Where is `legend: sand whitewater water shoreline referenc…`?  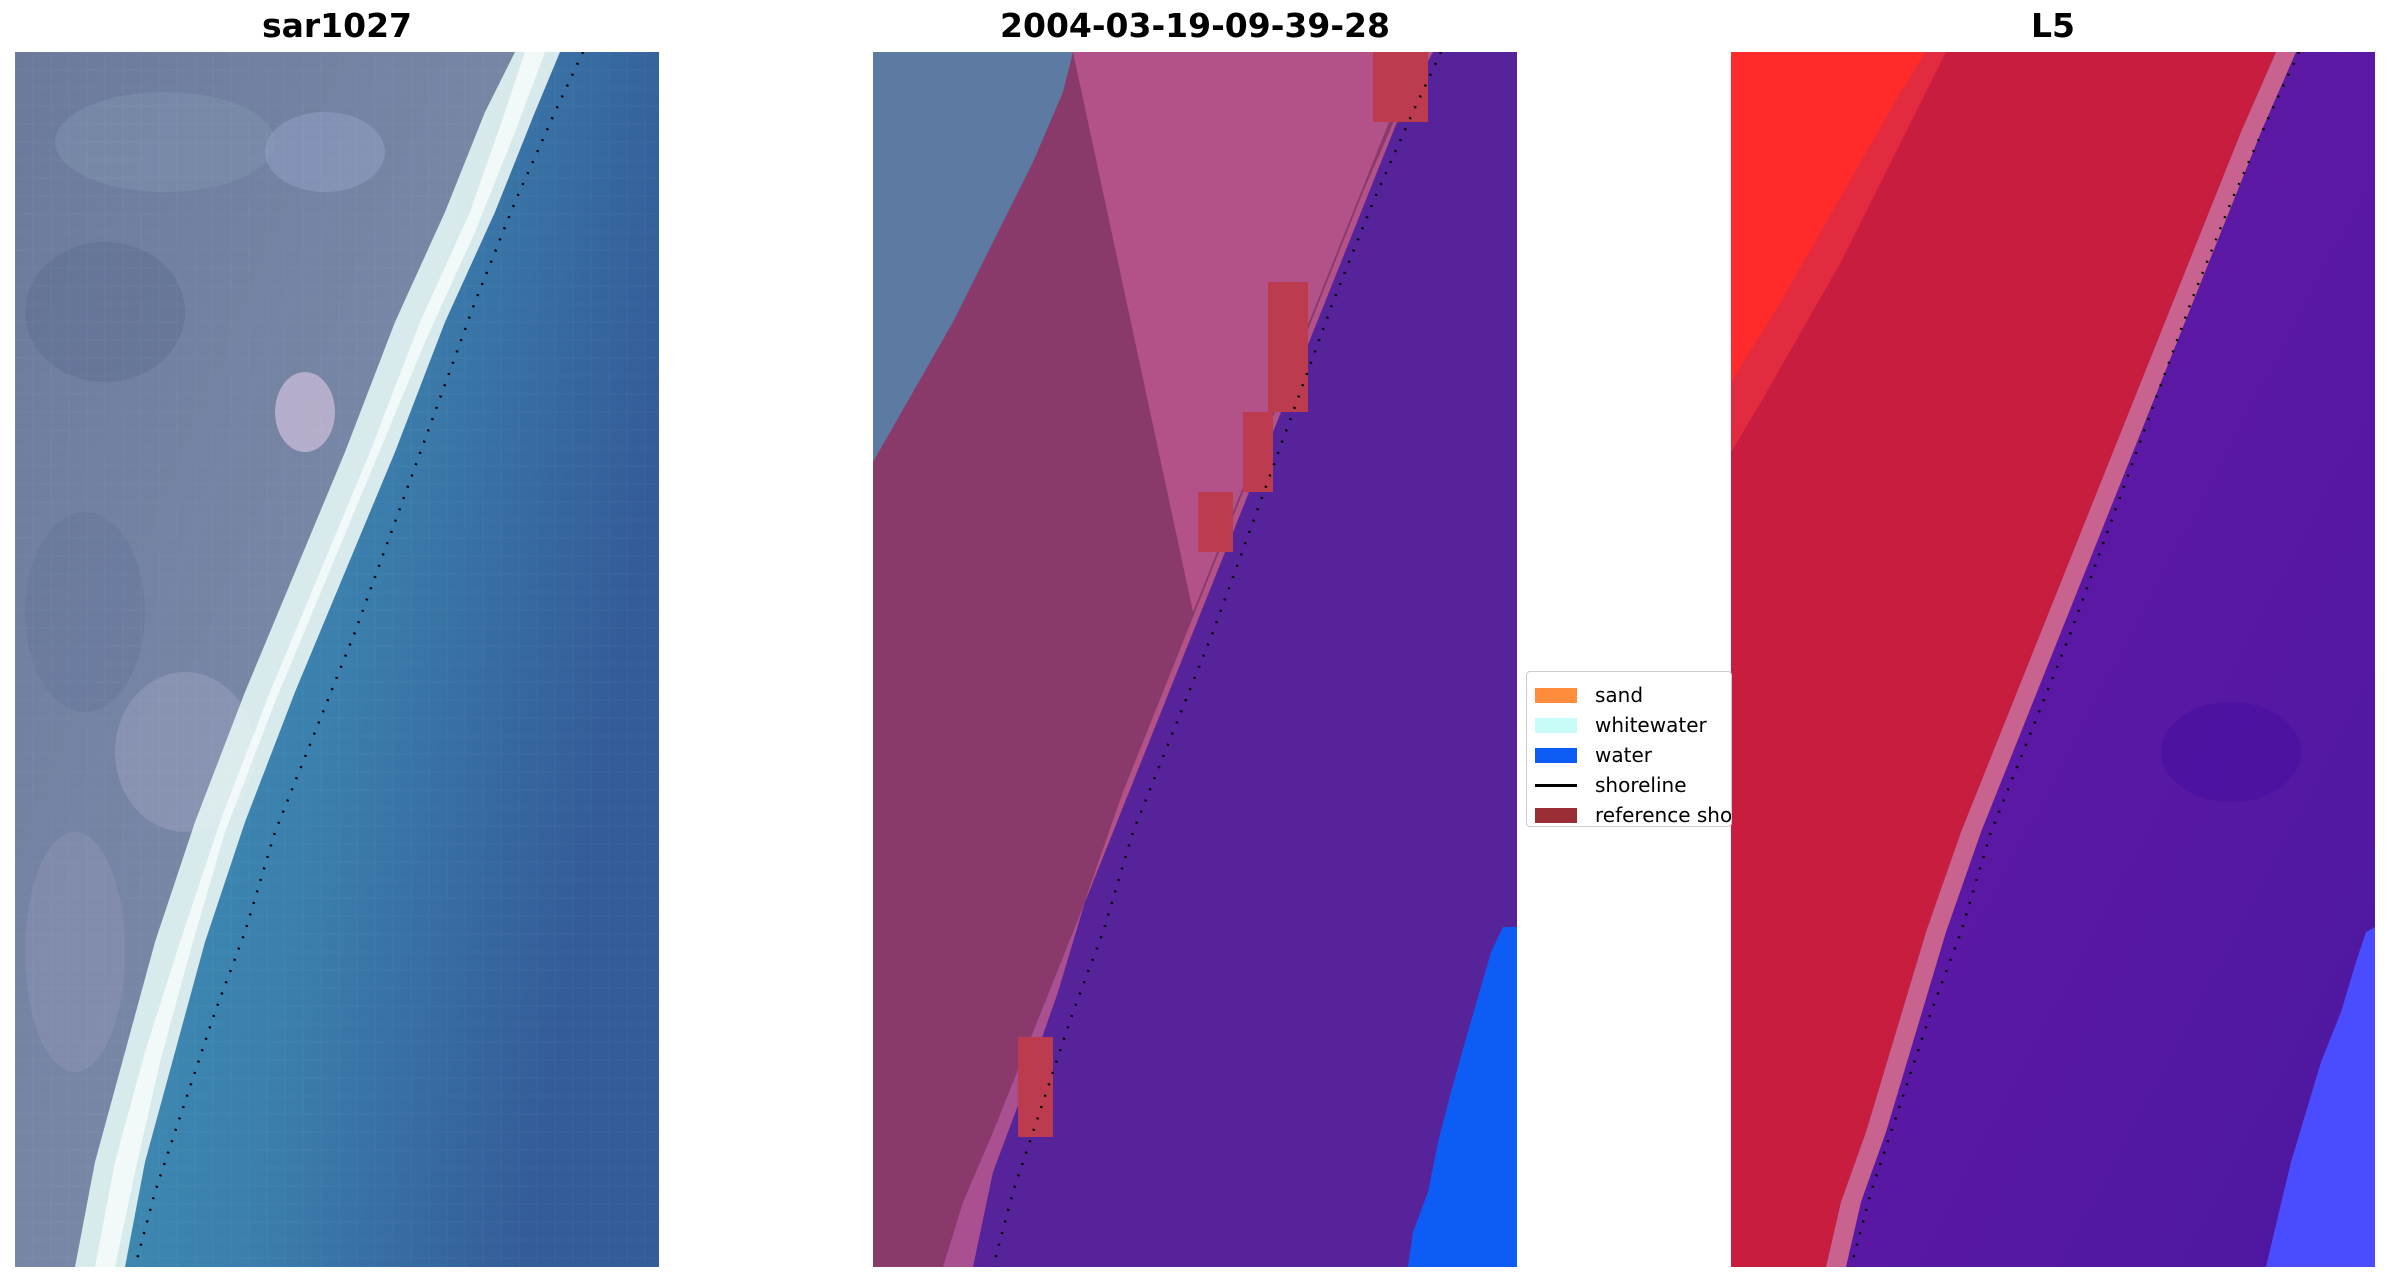 legend: sand whitewater water shoreline referenc… is located at coordinates (1629, 749).